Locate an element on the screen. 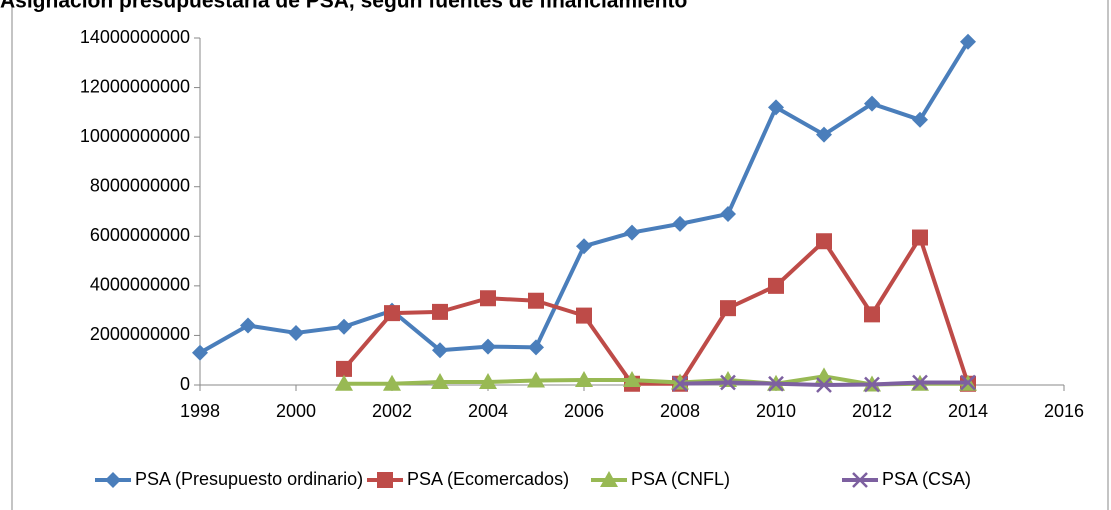  y-tick-label: 4000000000 is located at coordinates (140, 285).